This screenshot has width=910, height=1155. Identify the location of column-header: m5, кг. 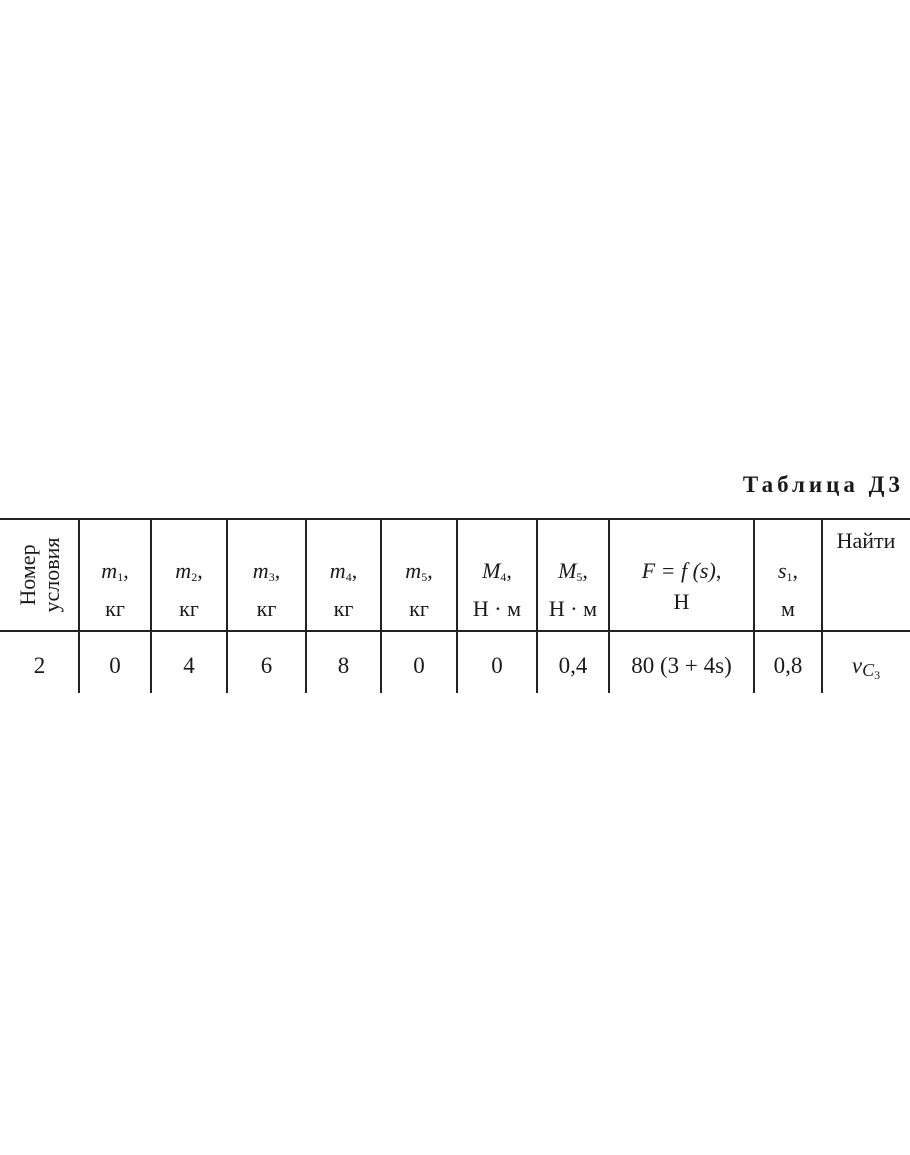
(419, 589).